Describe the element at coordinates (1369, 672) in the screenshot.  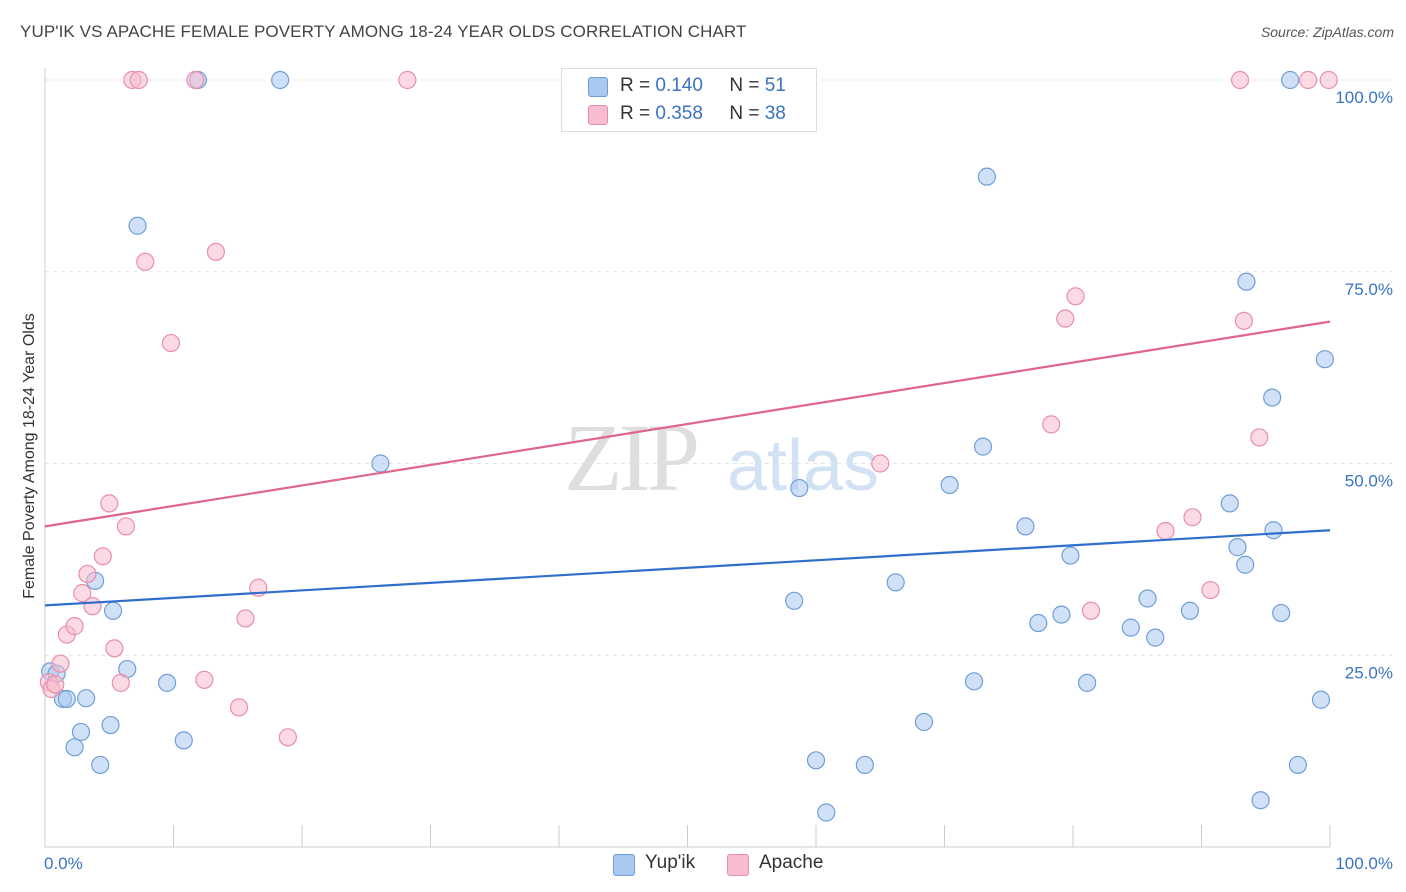
I see `y-tick-label: 25.0%` at that location.